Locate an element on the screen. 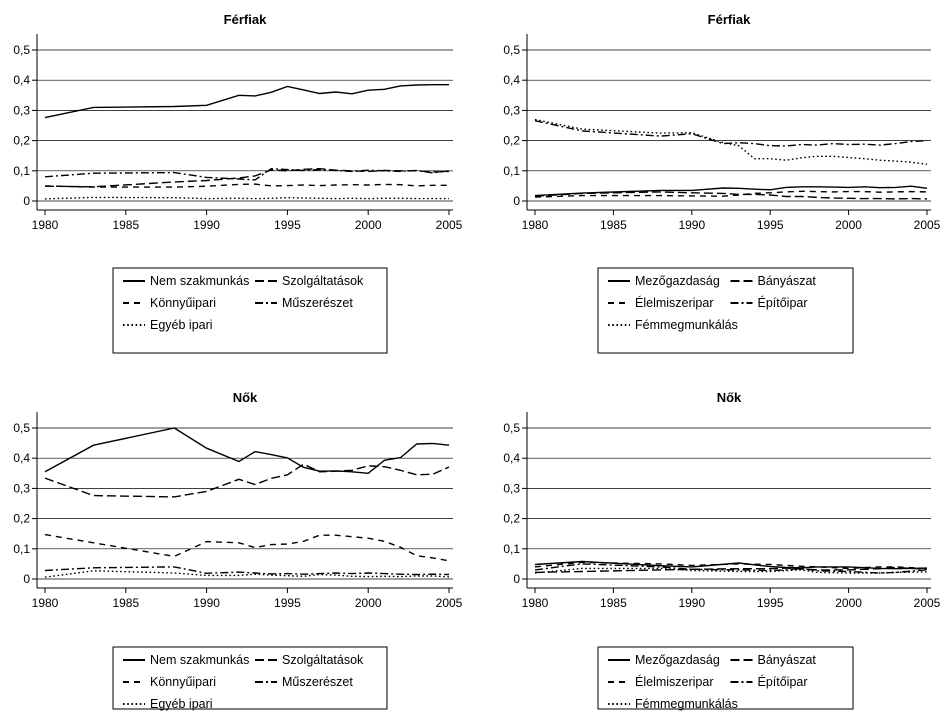  series-line-szolg-ltat-sok is located at coordinates (247, 177).